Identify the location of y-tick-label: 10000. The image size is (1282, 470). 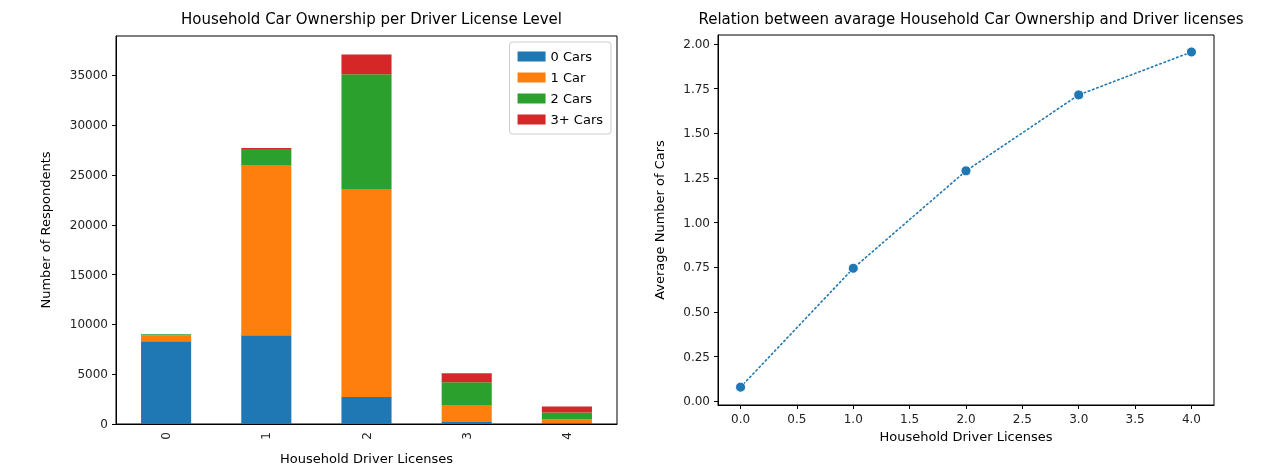
(88, 324).